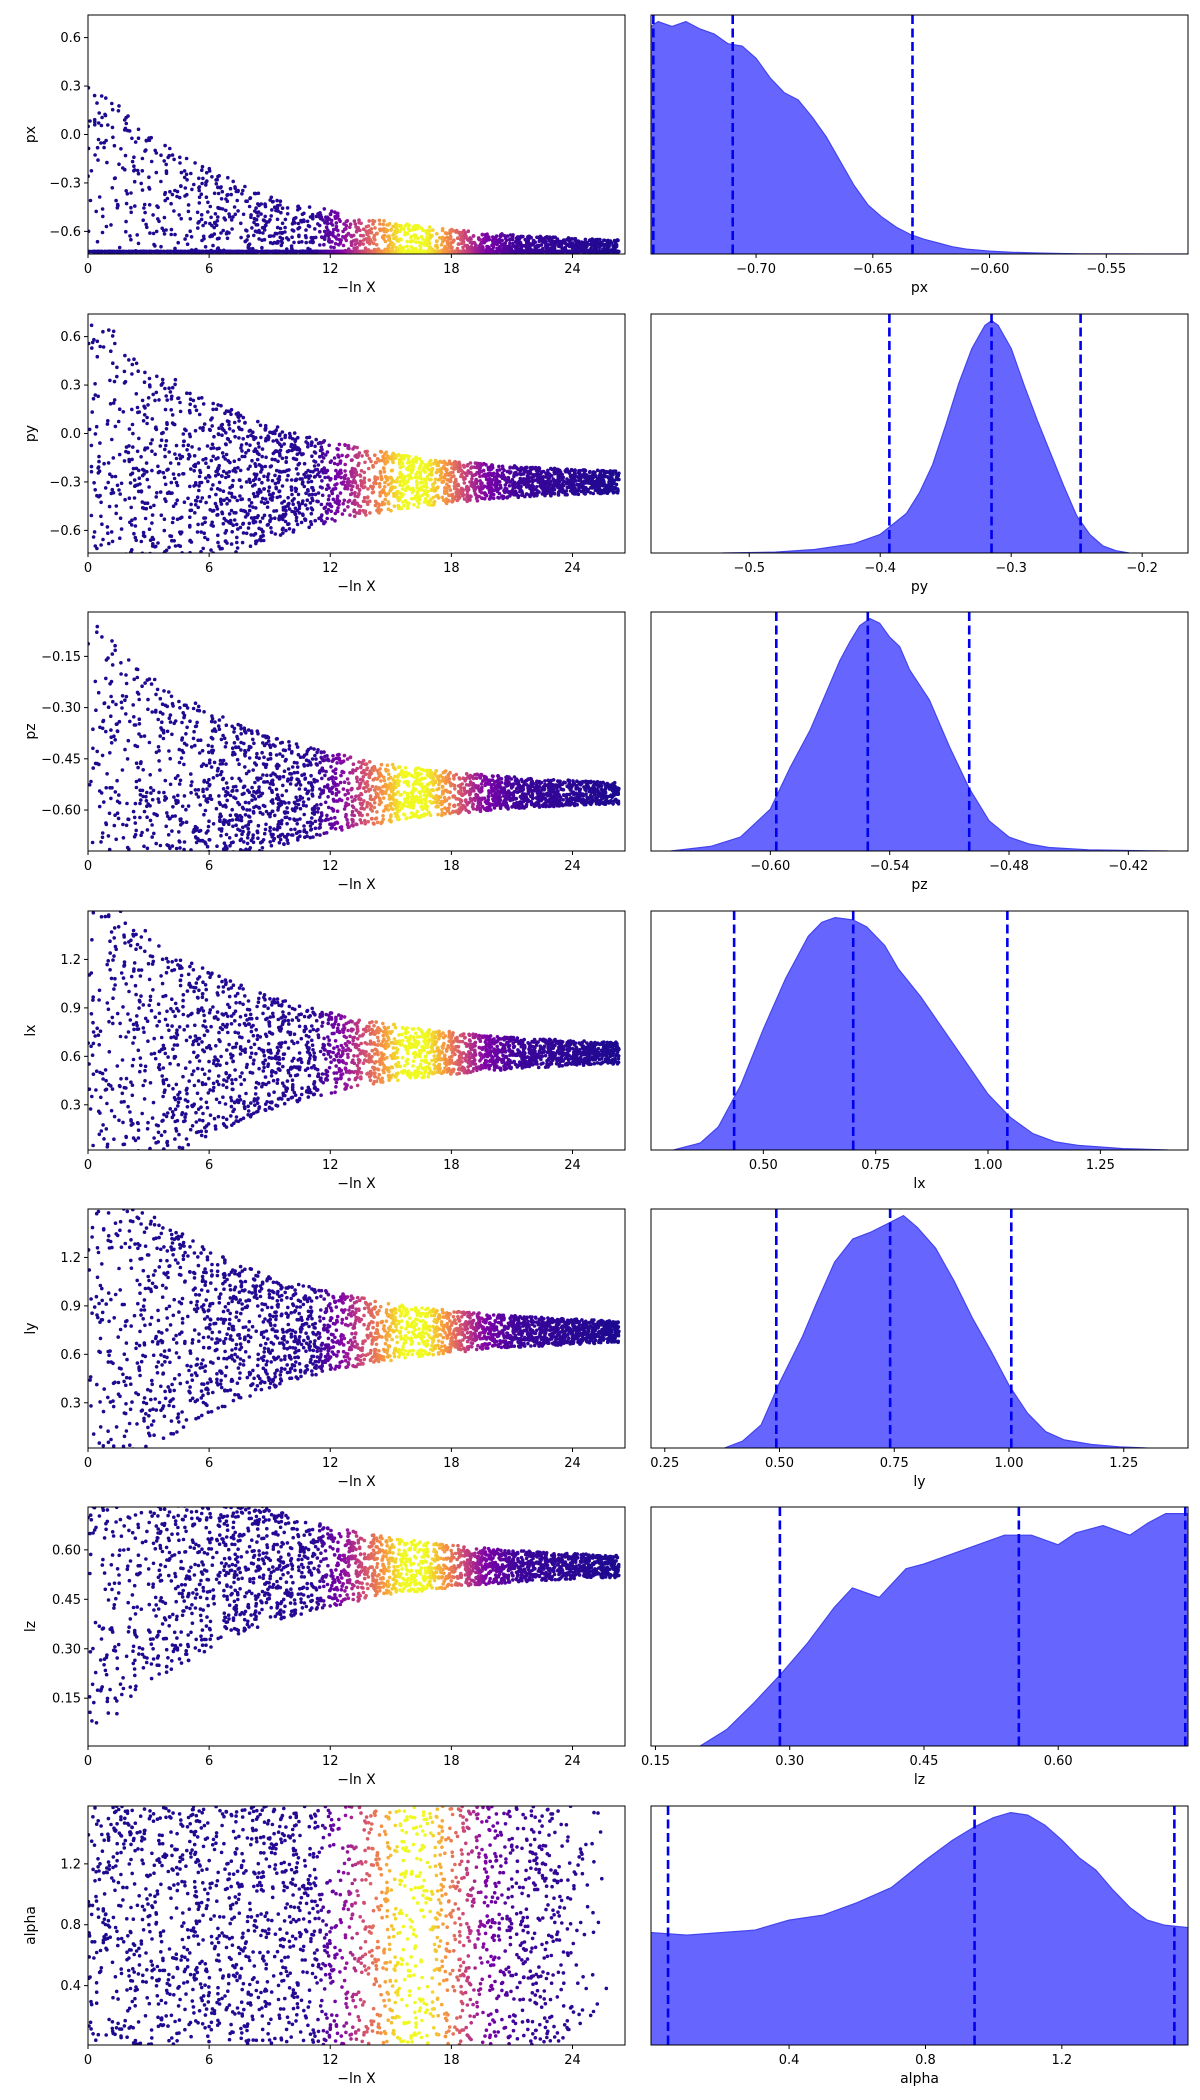  Describe the element at coordinates (209, 269) in the screenshot. I see `x-tick-label: 6` at that location.